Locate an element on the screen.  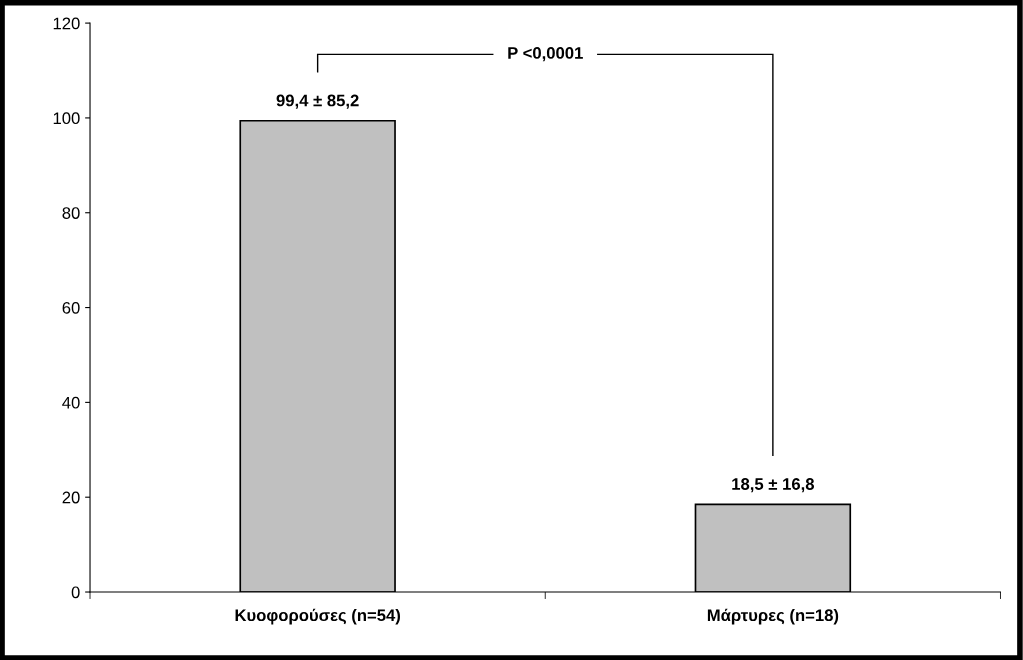
x-tick-label: Κυοφορούσες (n=54) is located at coordinates (317, 616).